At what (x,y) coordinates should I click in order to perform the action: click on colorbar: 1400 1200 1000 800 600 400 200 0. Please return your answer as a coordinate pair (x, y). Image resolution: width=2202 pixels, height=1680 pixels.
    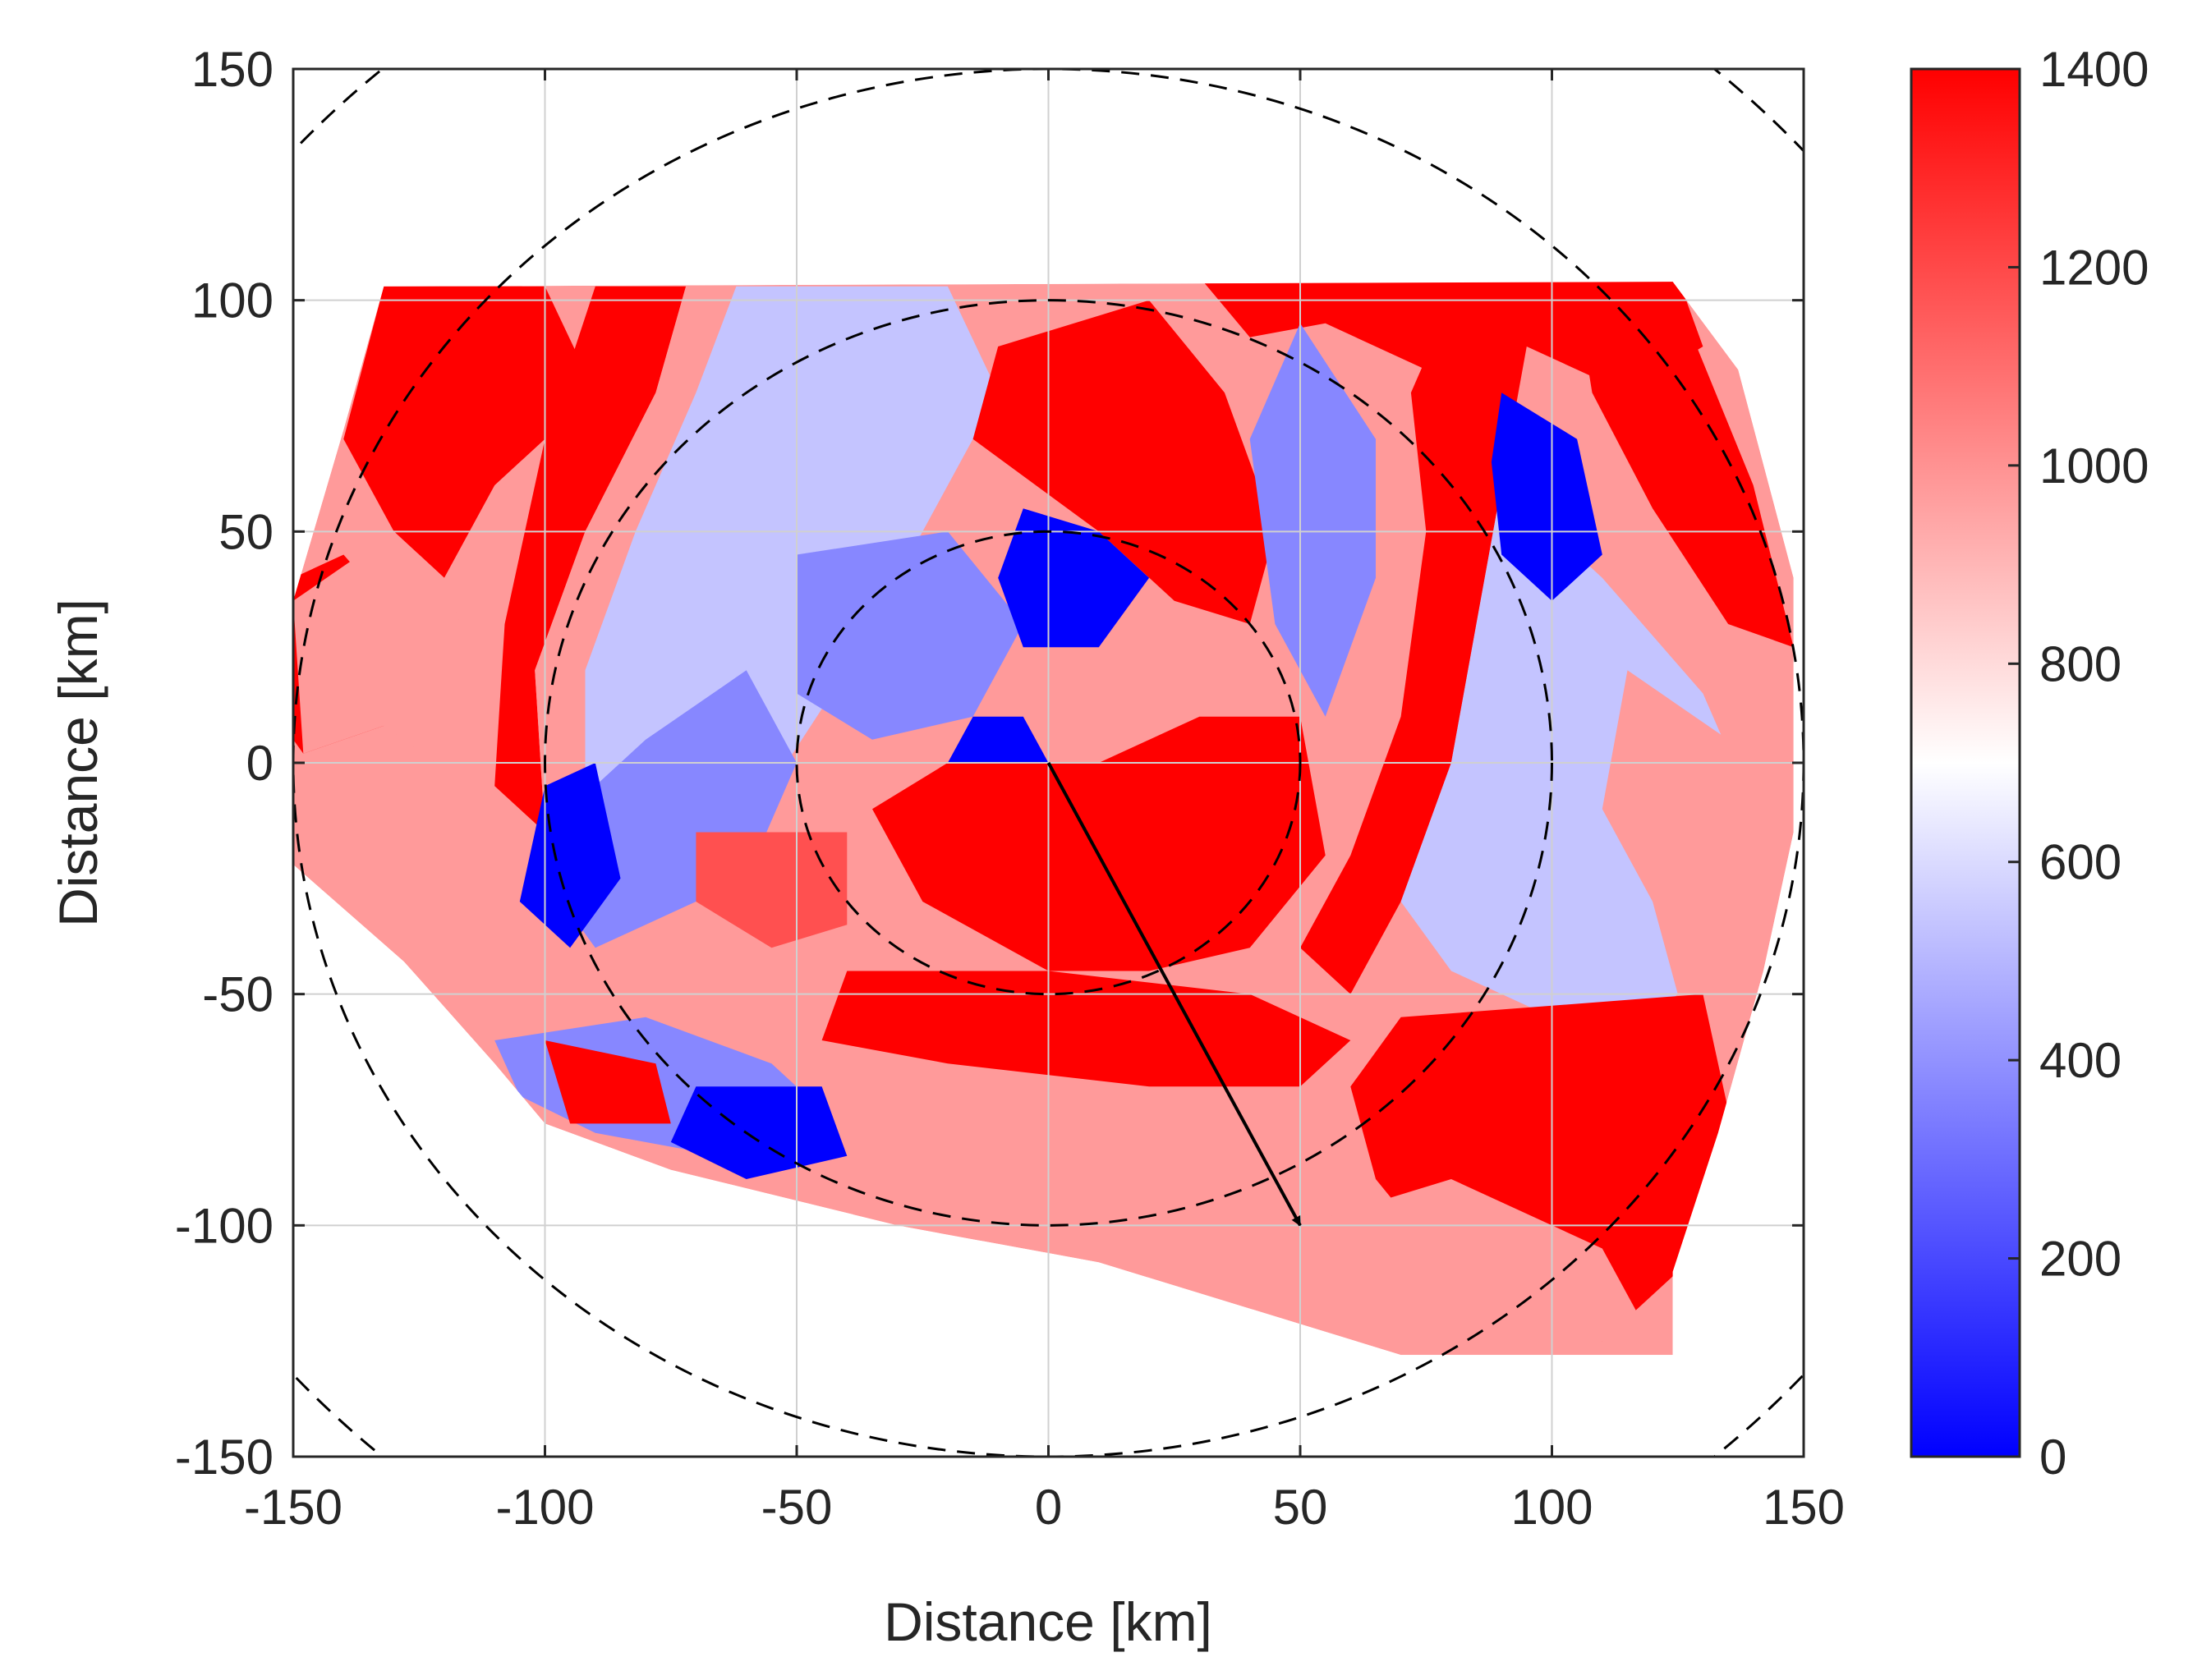
    Looking at the image, I should click on (2029, 763).